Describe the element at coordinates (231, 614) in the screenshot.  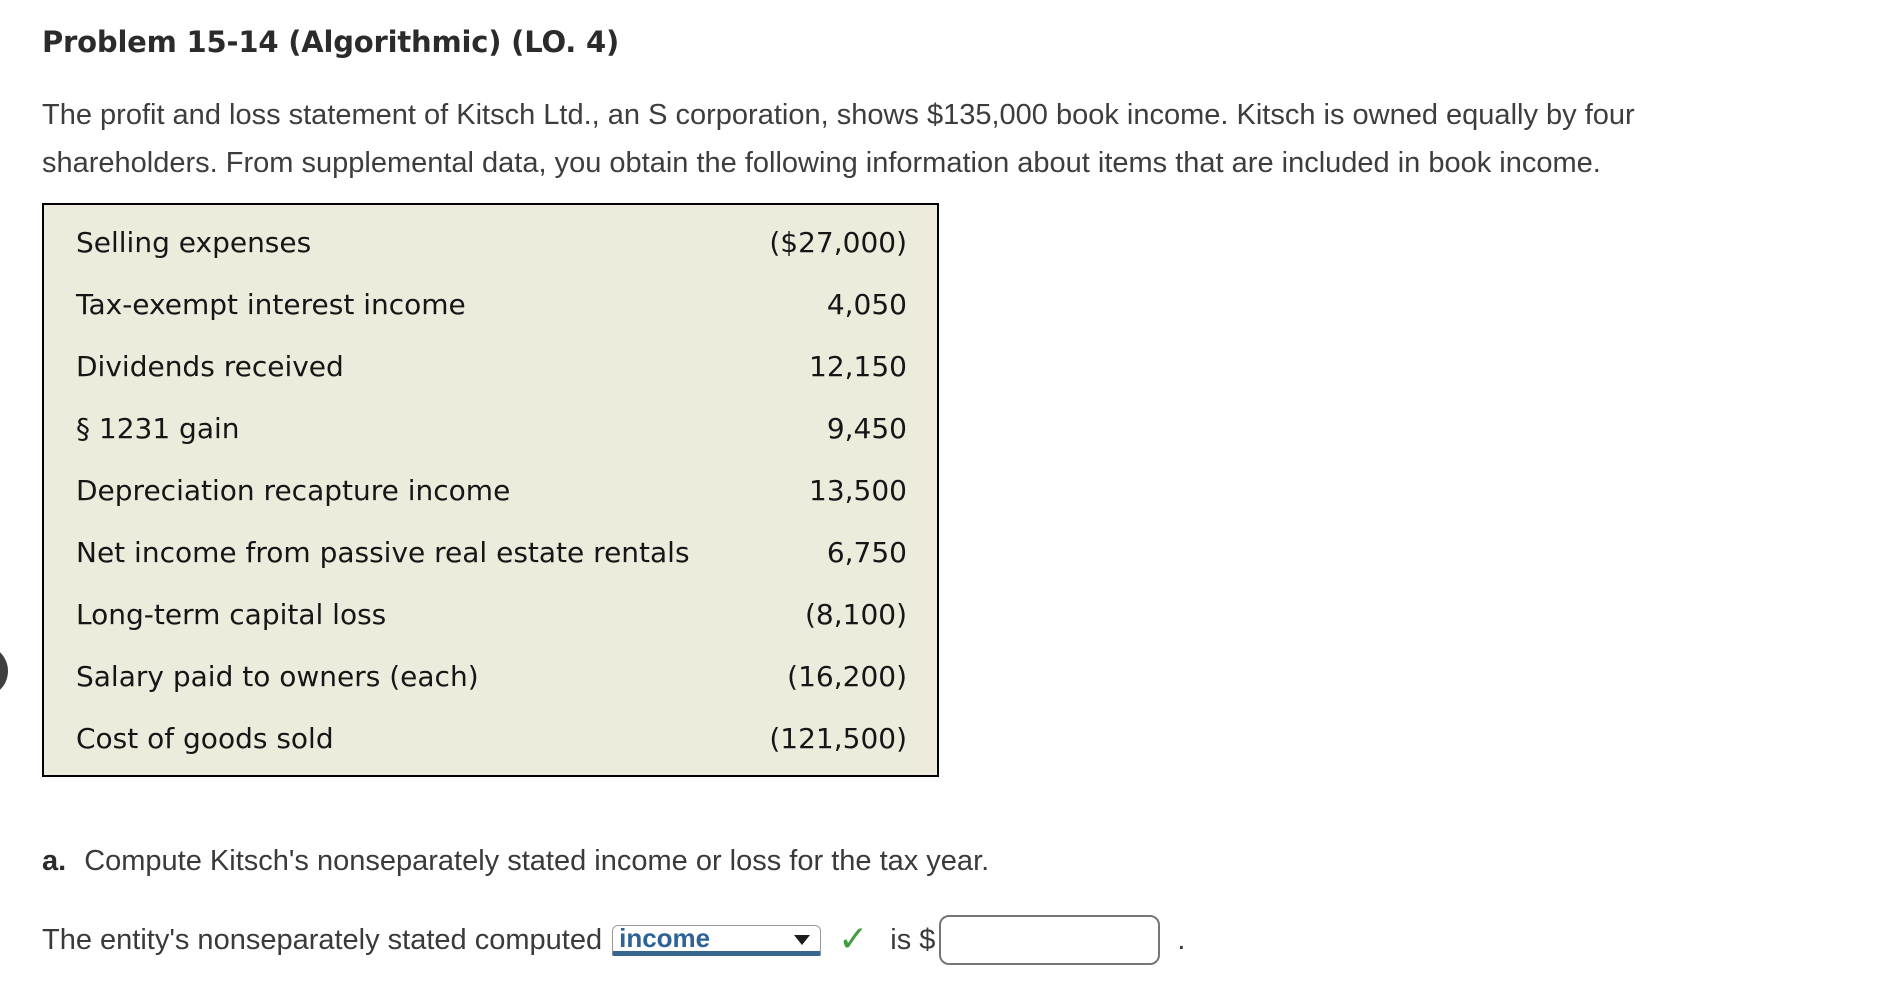
I see `row-label: Long-term capital loss` at that location.